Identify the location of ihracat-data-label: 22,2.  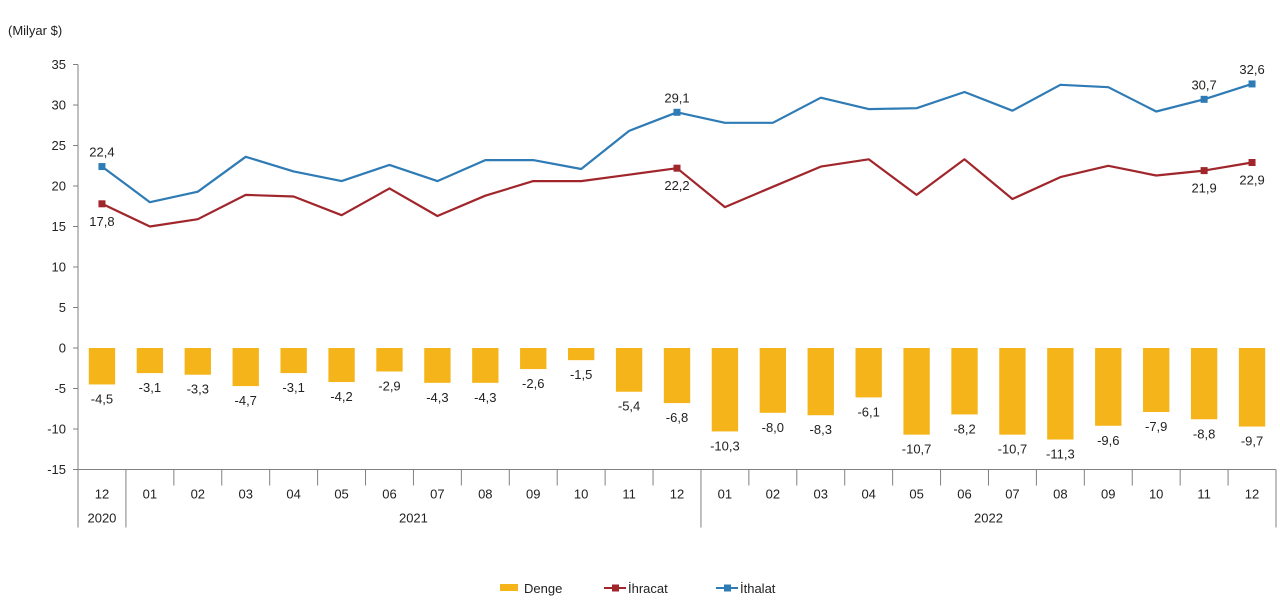
(676, 185).